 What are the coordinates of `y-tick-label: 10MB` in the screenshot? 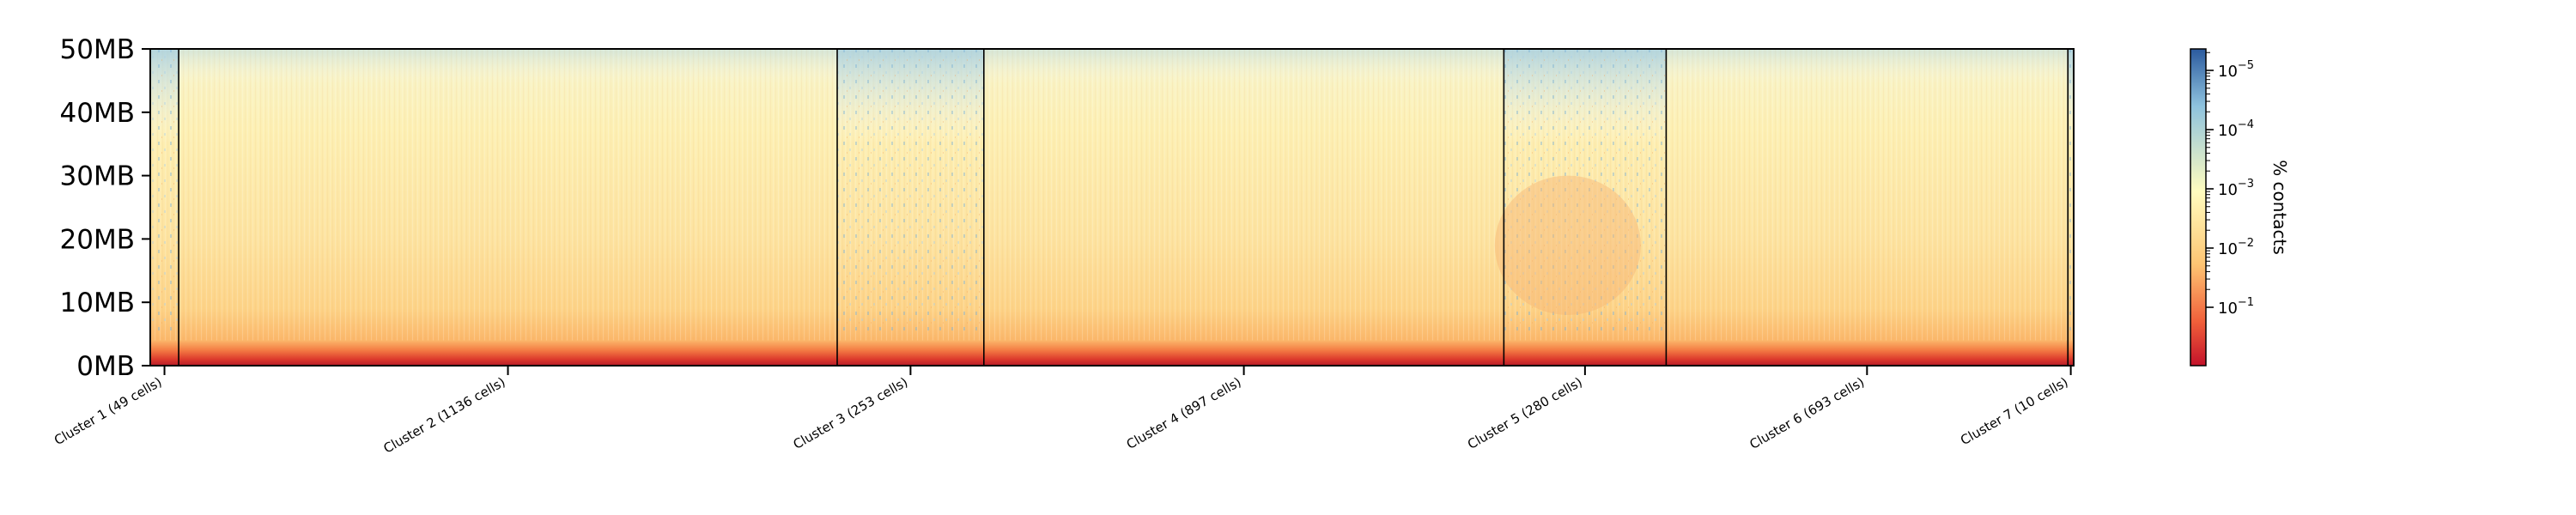 It's located at (98, 303).